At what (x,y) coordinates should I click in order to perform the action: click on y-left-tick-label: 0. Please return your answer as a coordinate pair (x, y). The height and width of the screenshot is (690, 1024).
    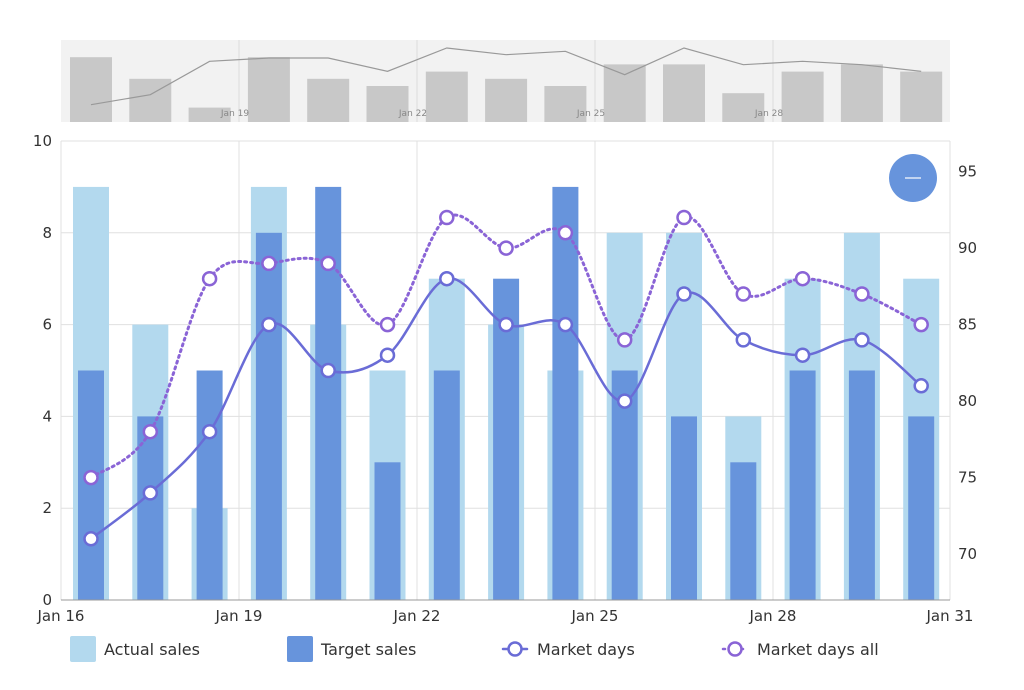
    Looking at the image, I should click on (47, 600).